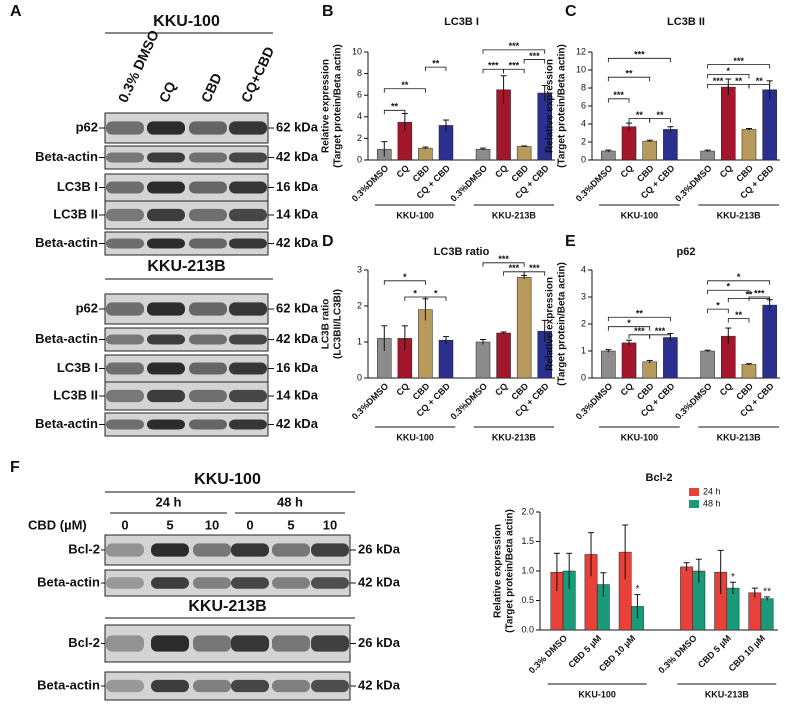  Describe the element at coordinates (527, 600) in the screenshot. I see `y-tick-label: 0.5` at that location.